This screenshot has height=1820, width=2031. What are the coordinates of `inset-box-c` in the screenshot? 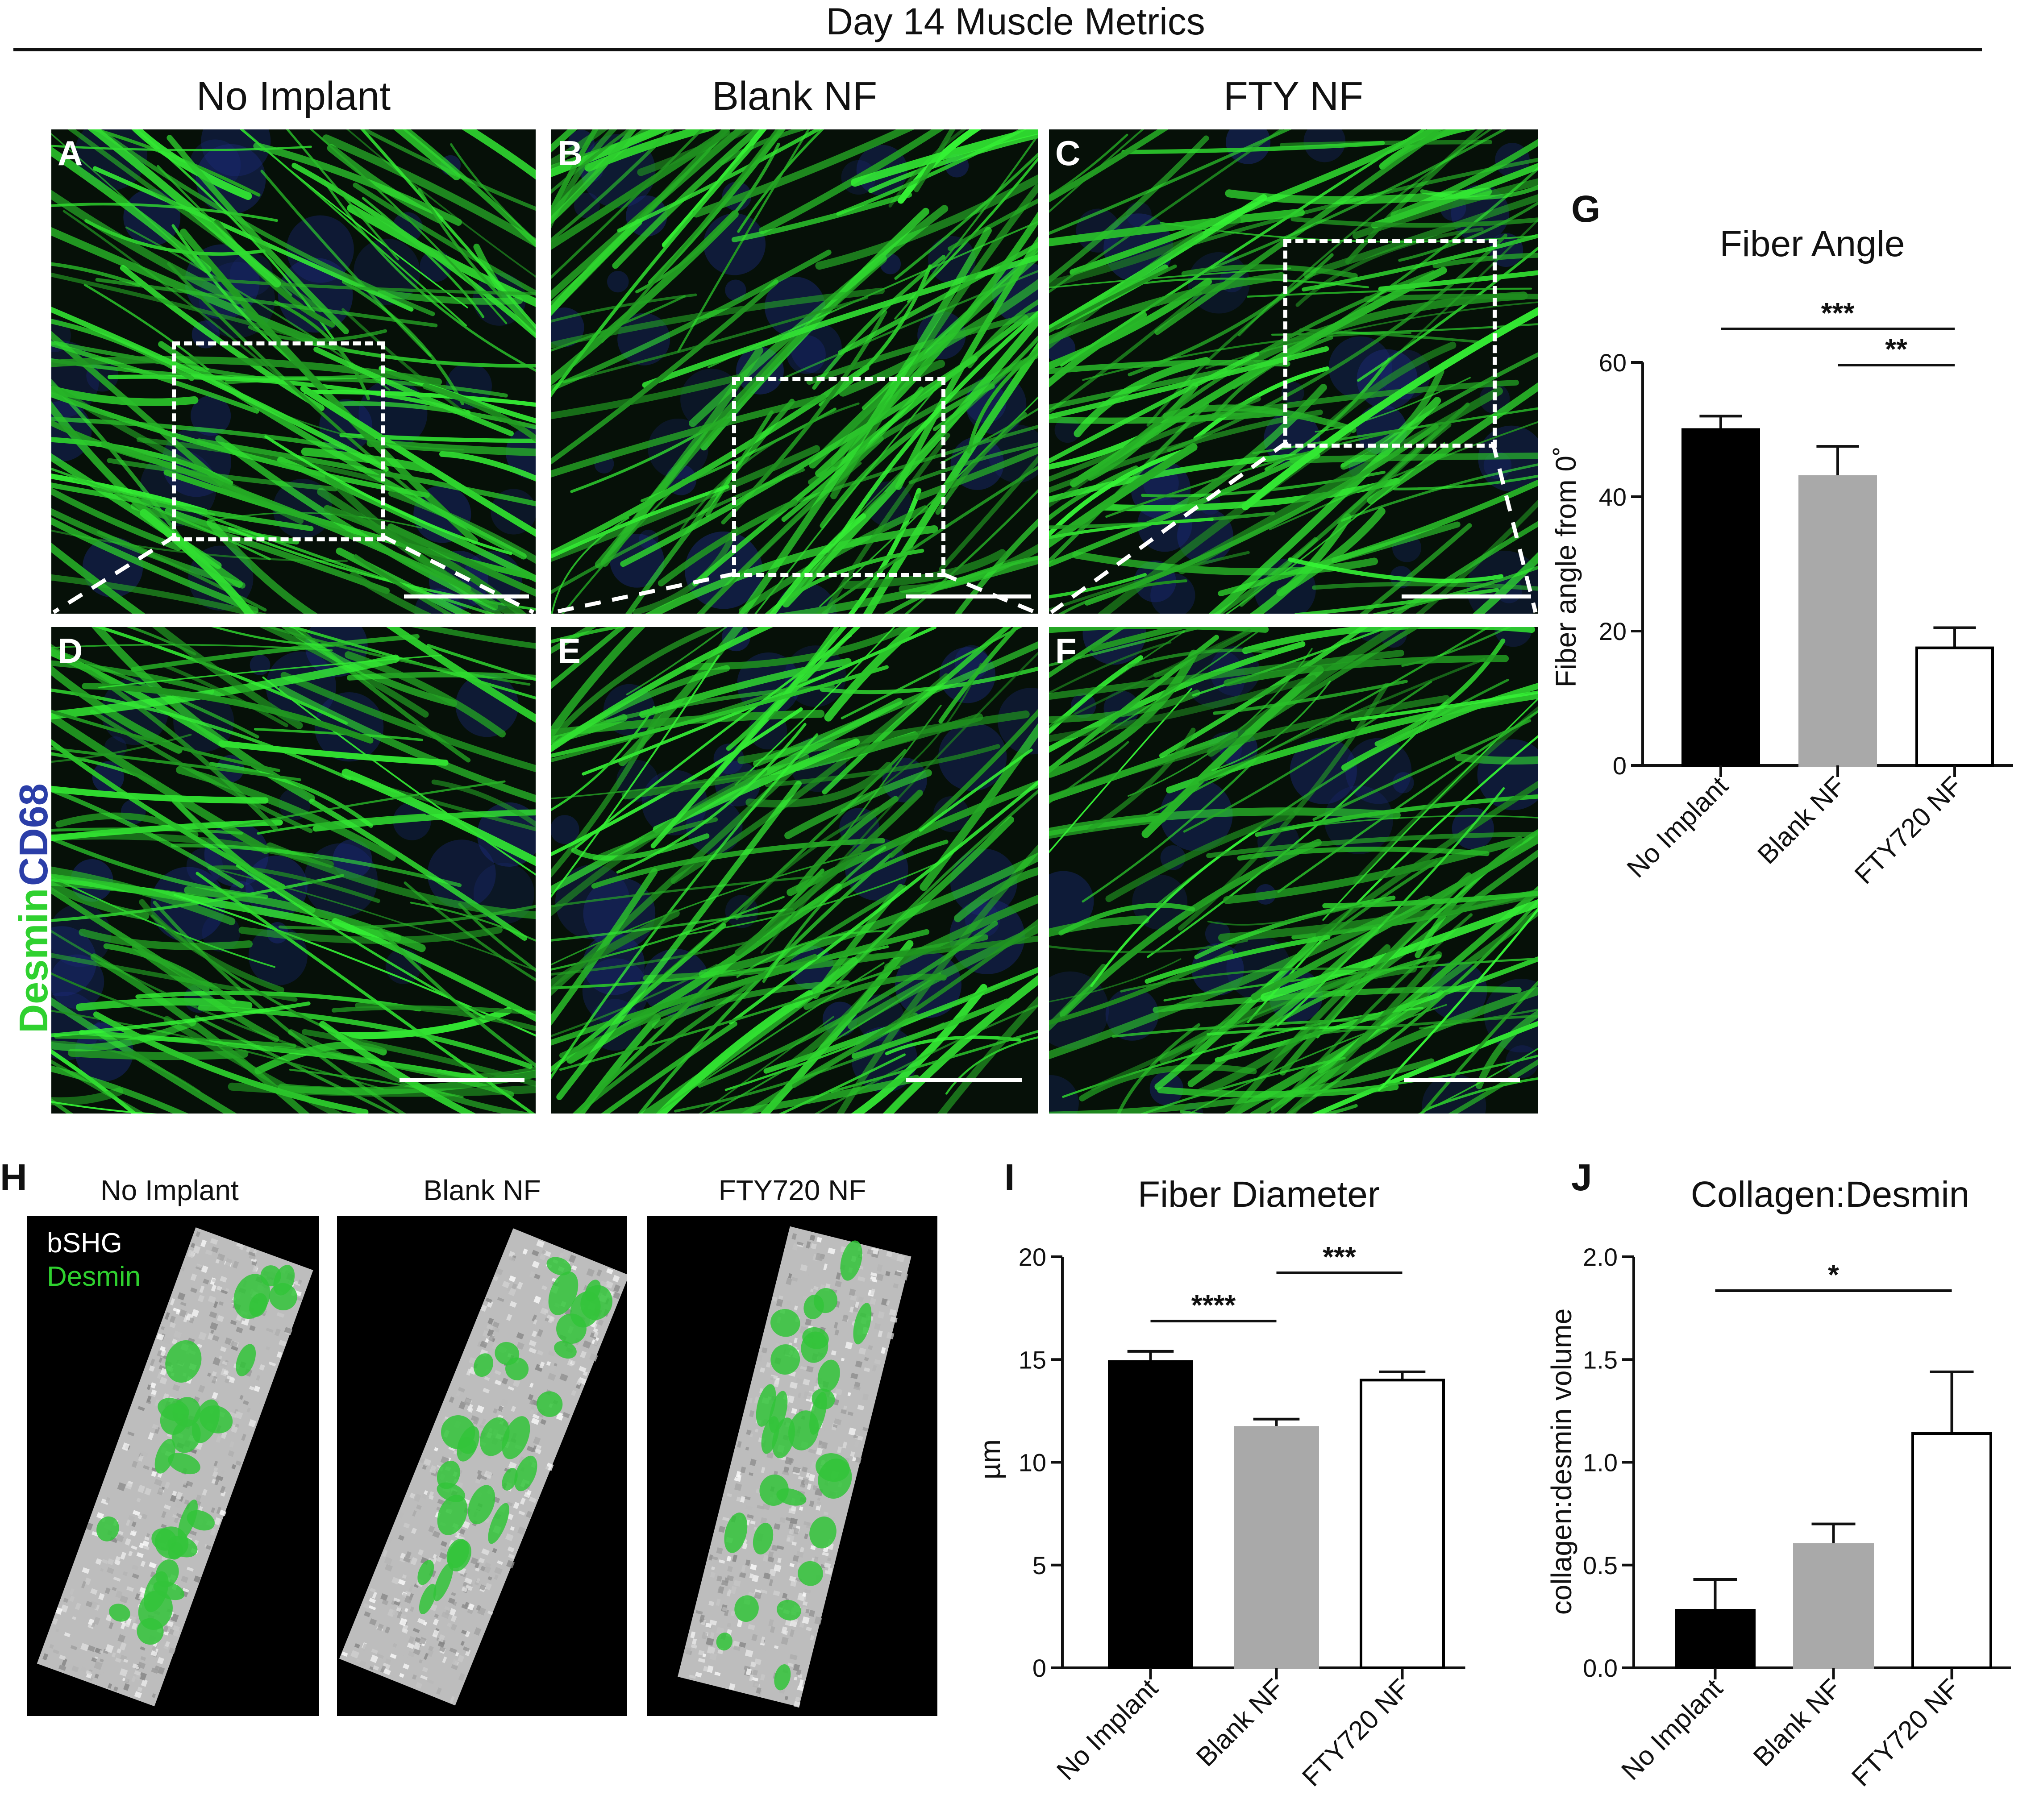 It's located at (1390, 343).